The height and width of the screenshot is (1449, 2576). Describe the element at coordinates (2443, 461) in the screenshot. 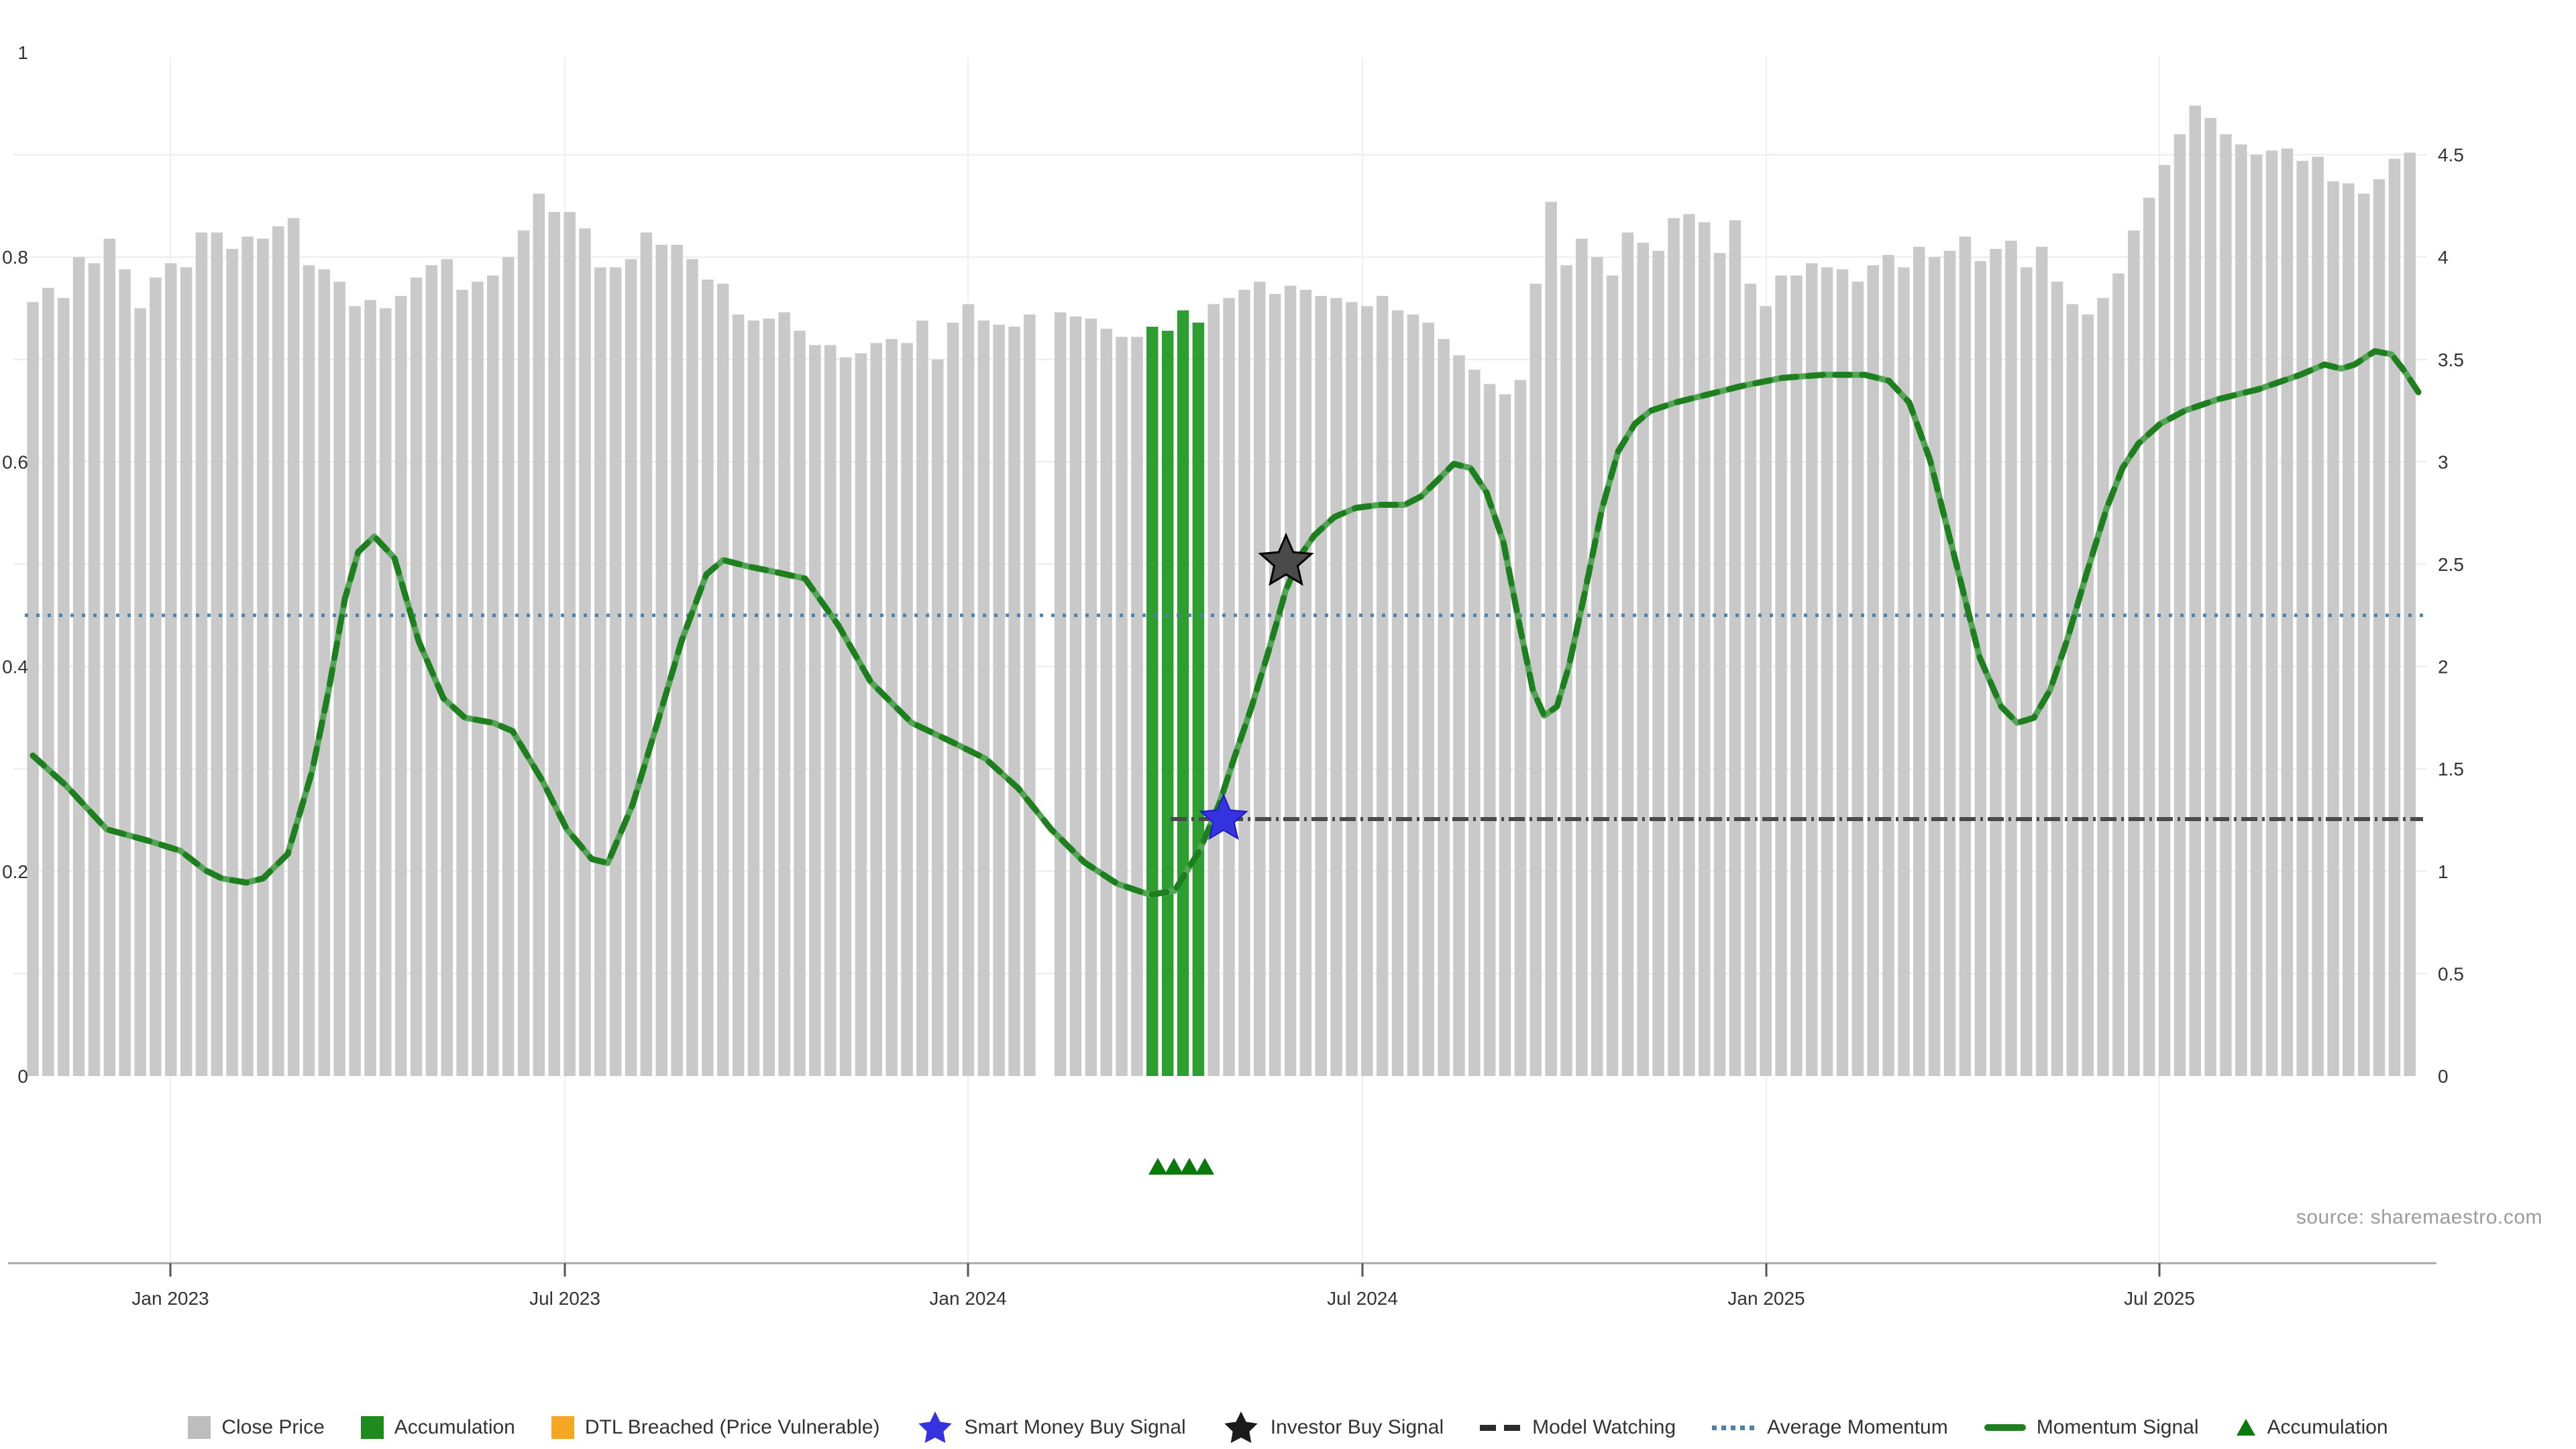

I see `right-axis-tick-label: 3` at that location.